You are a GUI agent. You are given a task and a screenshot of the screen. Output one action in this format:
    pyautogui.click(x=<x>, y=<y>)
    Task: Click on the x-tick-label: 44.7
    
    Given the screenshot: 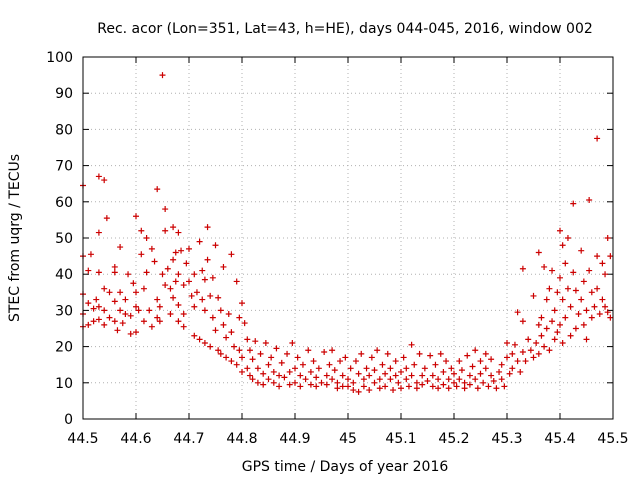 What is the action you would take?
    pyautogui.click(x=188, y=439)
    